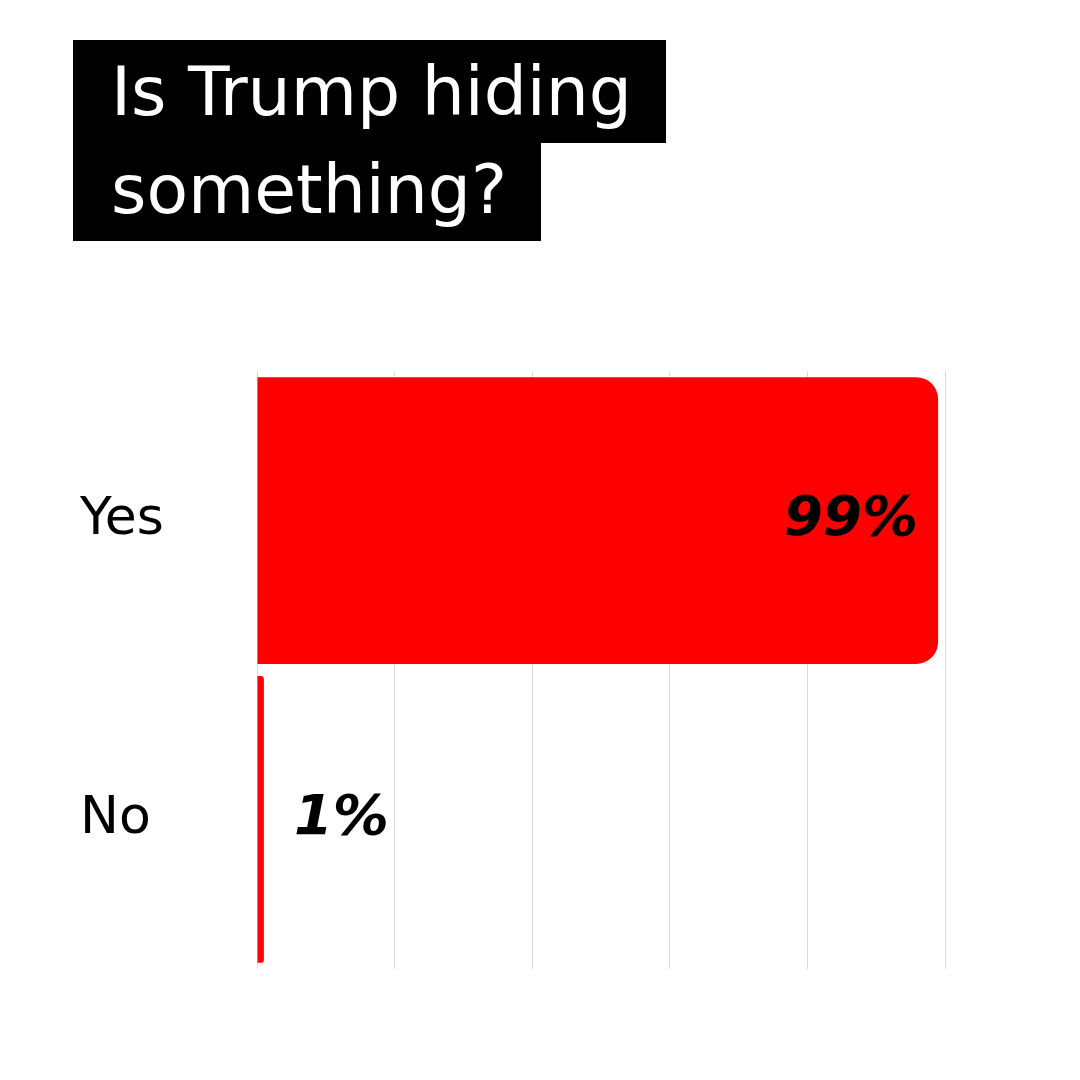 The width and height of the screenshot is (1080, 1080). I want to click on data-label: 99%, so click(851, 516).